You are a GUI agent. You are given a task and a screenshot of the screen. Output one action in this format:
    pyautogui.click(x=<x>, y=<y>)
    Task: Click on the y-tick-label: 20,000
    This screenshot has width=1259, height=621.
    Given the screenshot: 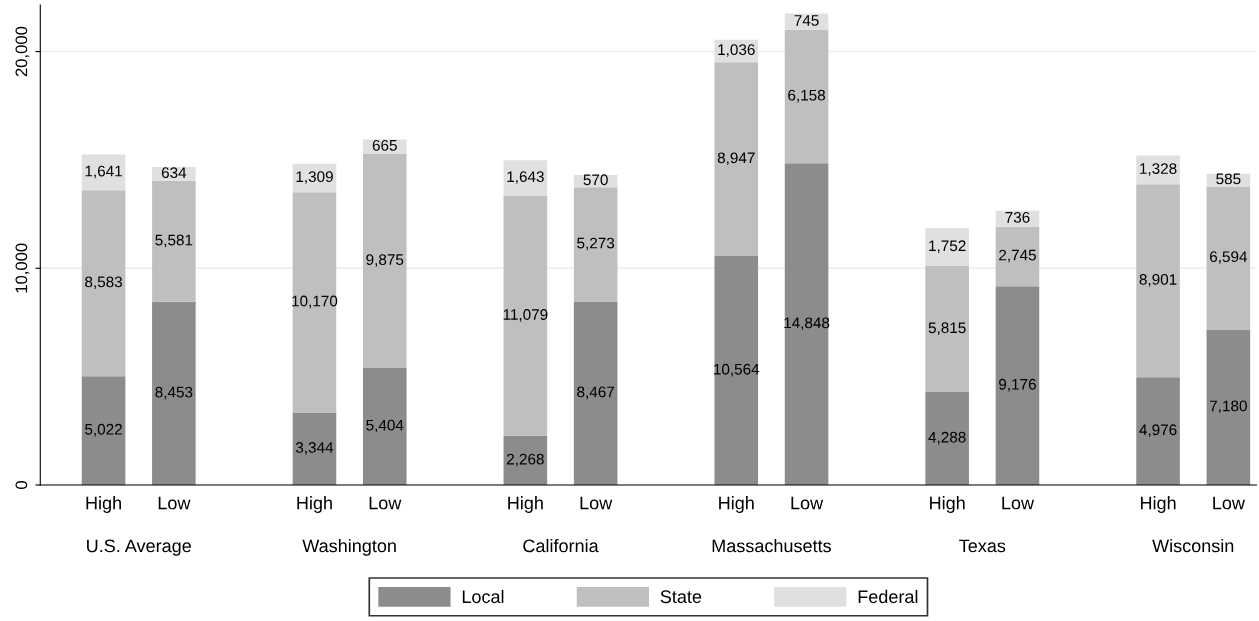 What is the action you would take?
    pyautogui.click(x=22, y=51)
    